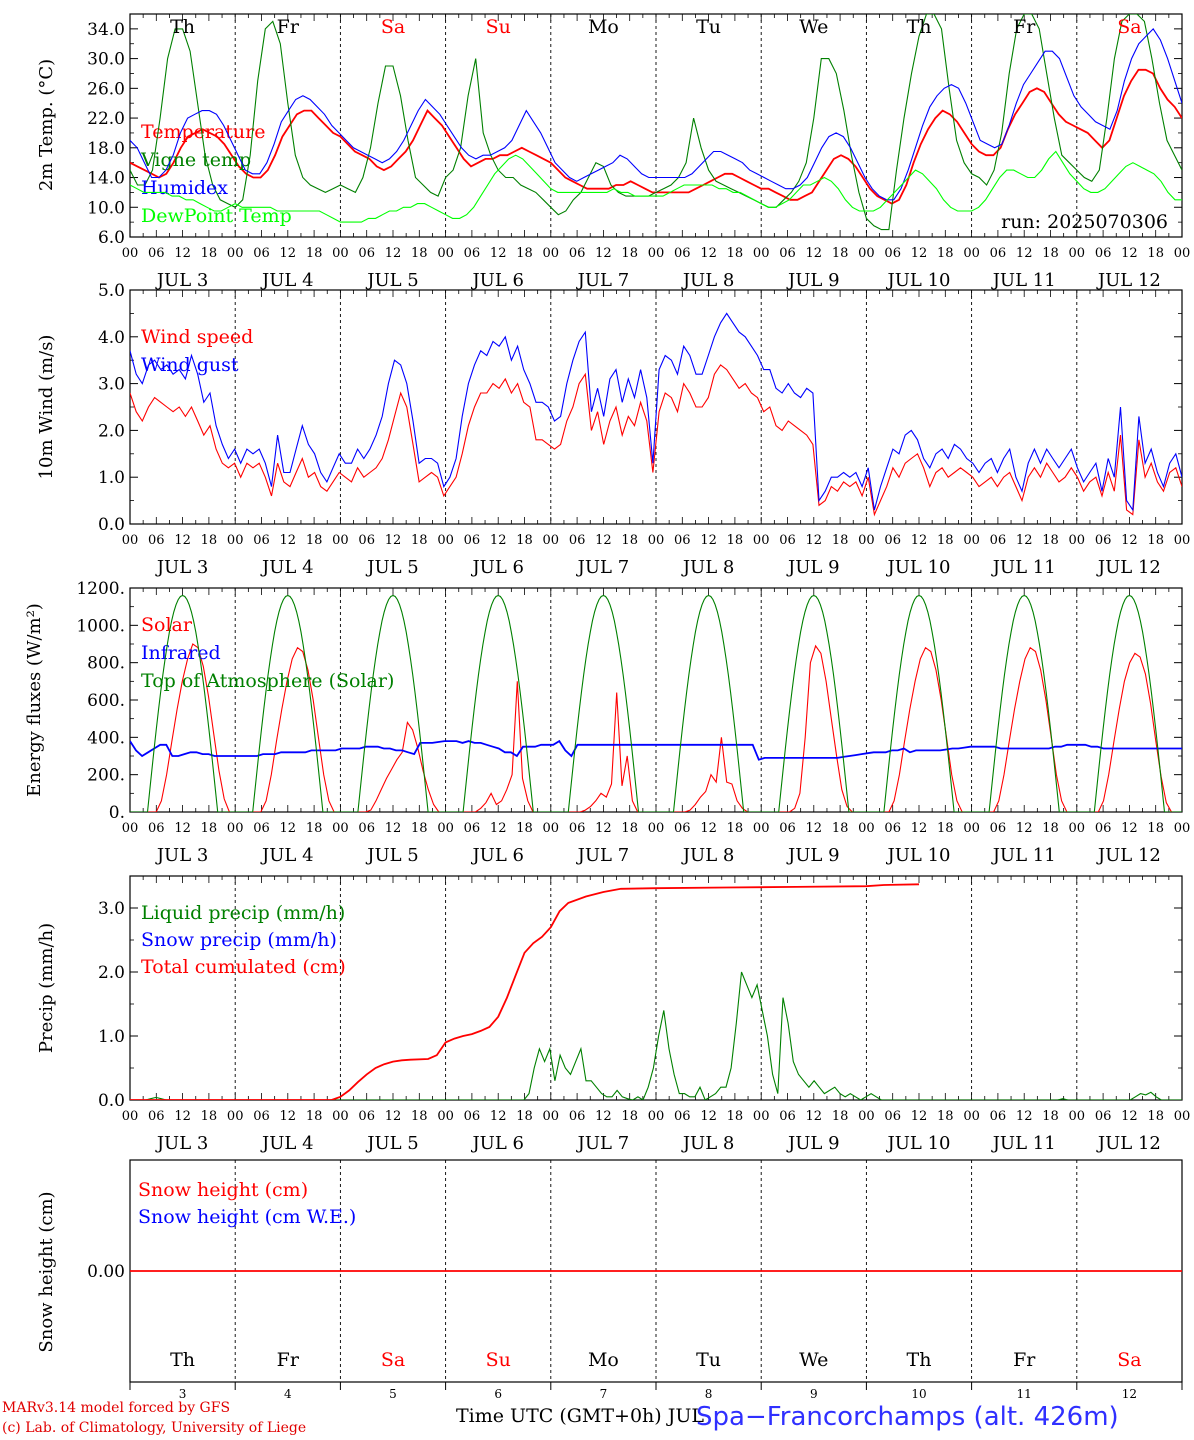  Describe the element at coordinates (239, 940) in the screenshot. I see `legend-entry: Snow precip (mm/h)` at that location.